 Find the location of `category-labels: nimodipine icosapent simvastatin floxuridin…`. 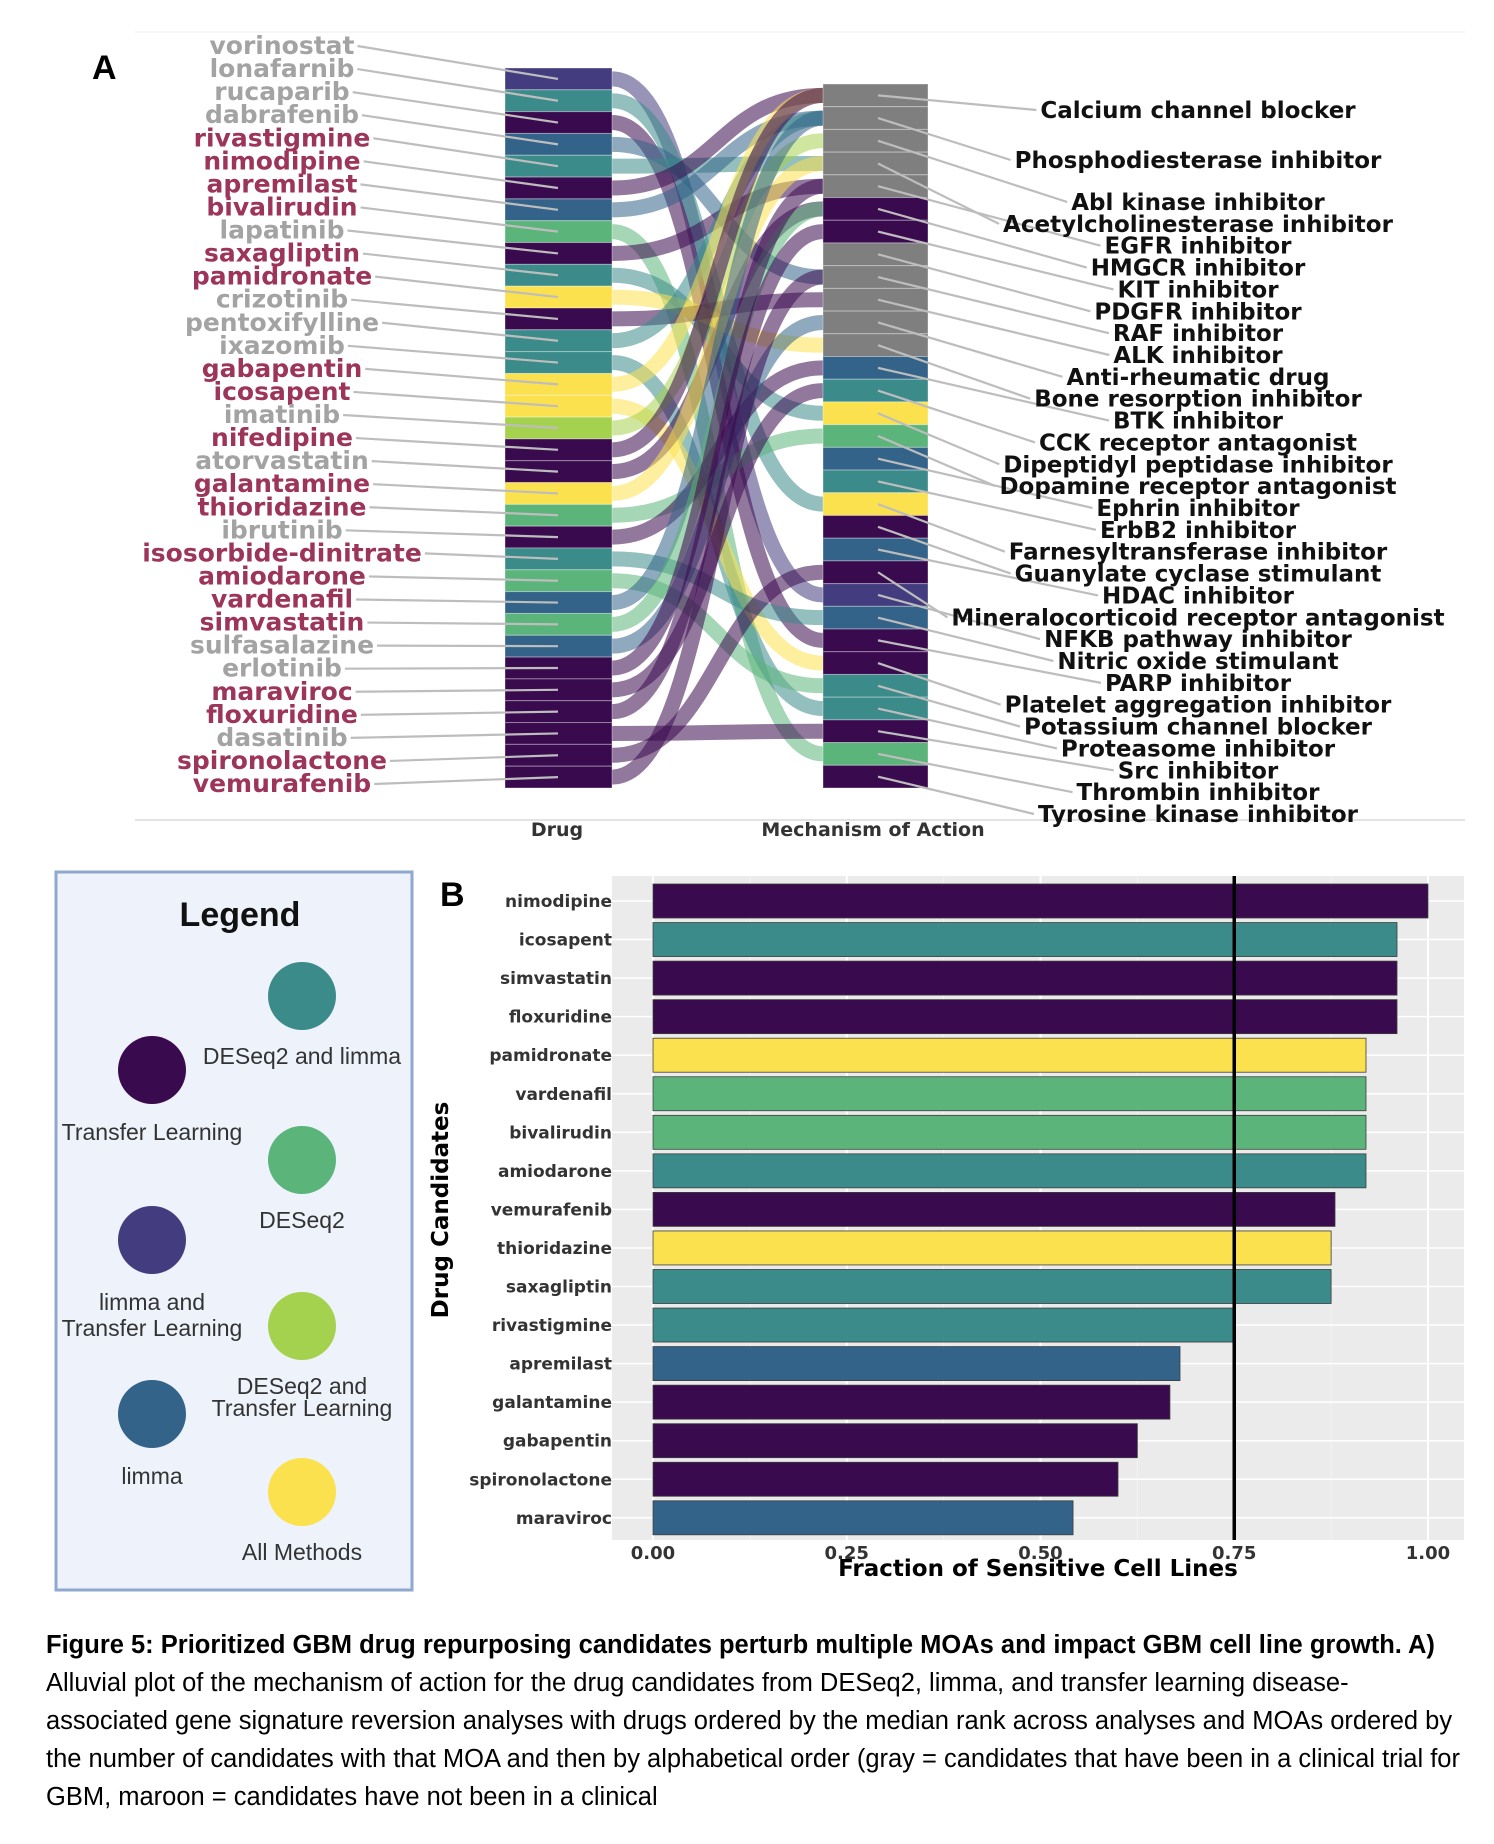

category-labels: nimodipine icosapent simvastatin floxuridin… is located at coordinates (540, 1210).